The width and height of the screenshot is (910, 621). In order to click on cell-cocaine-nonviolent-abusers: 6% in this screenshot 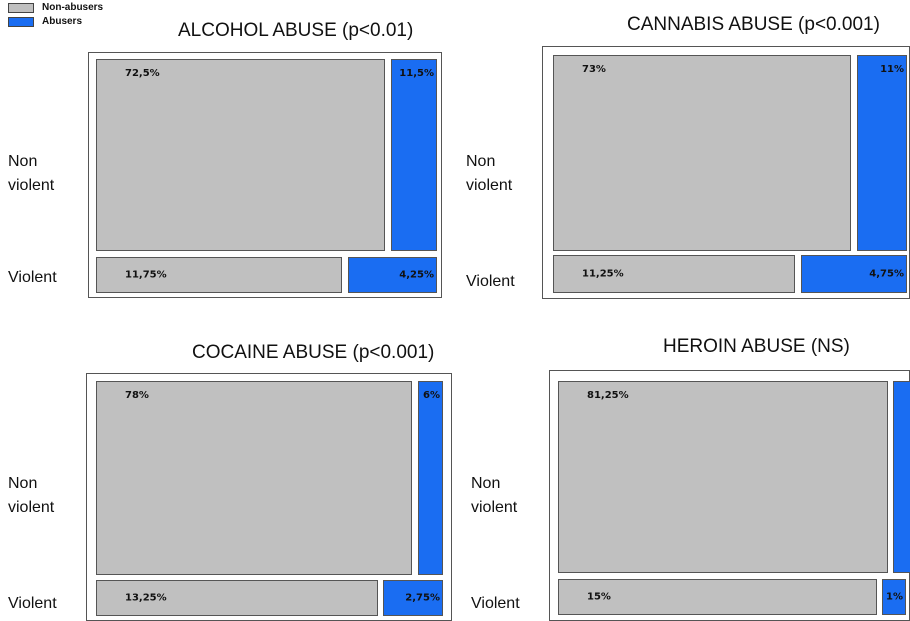, I will do `click(430, 478)`.